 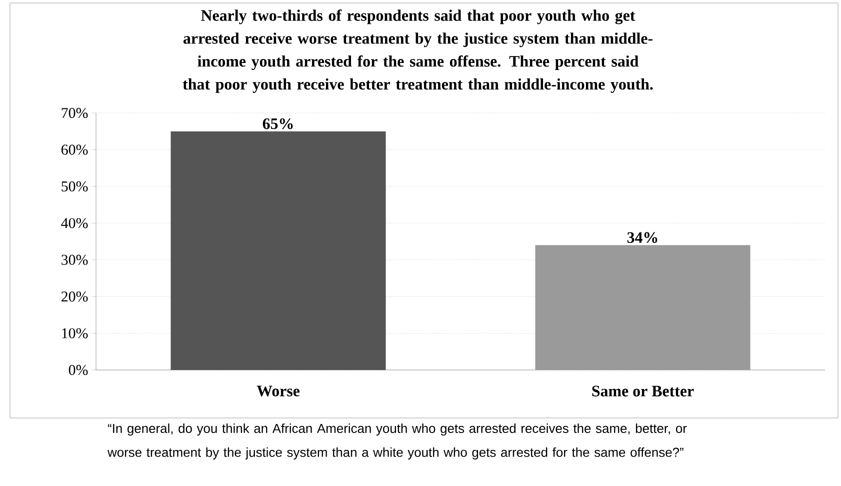 I want to click on y-tick-label: 70%, so click(x=75, y=113).